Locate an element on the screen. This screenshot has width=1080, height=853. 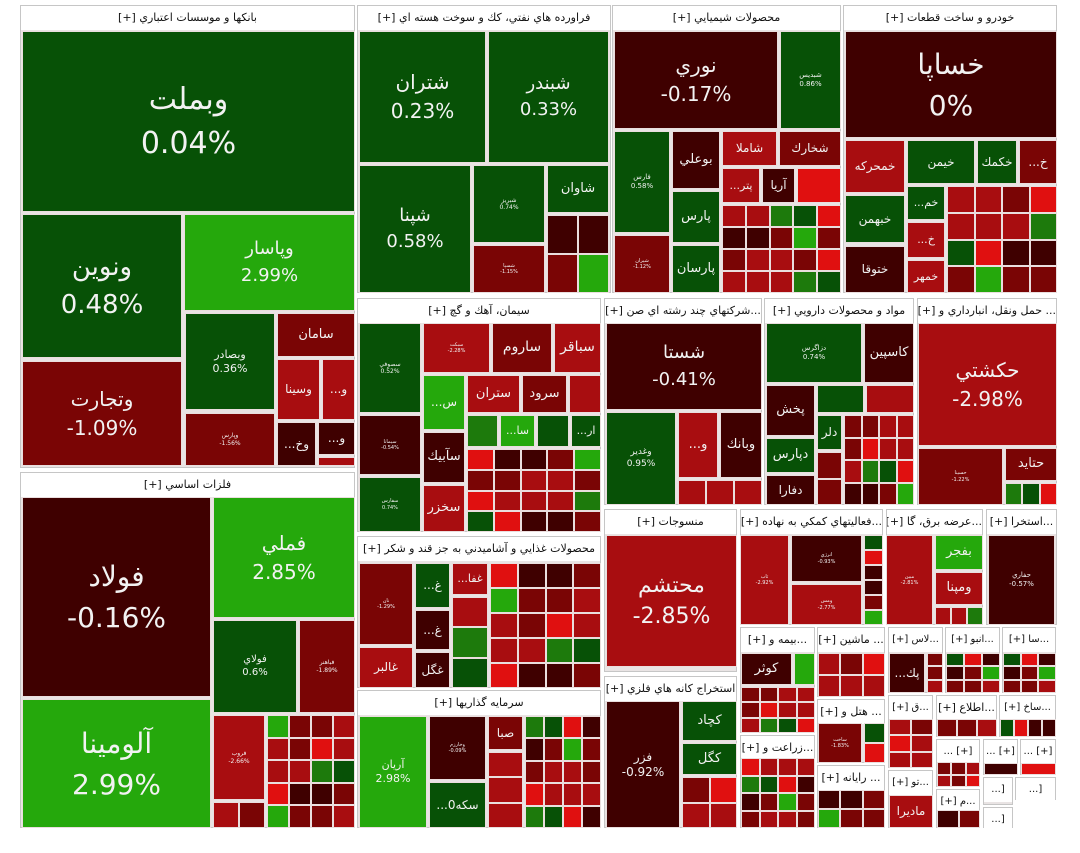
stock-tile: نوري -0.17% is located at coordinates (696, 80).